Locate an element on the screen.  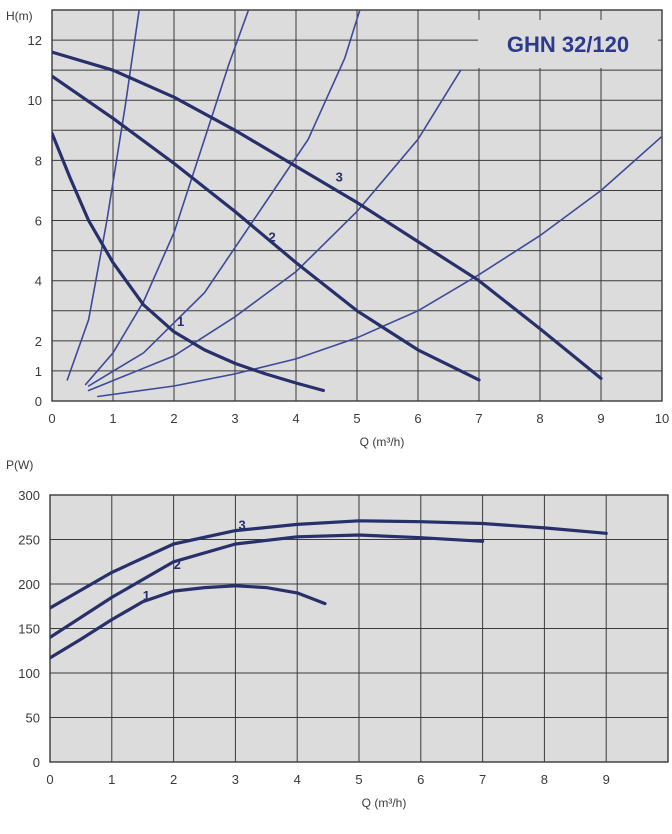
power-x-axis-label: Q (m³/h) is located at coordinates (384, 803).